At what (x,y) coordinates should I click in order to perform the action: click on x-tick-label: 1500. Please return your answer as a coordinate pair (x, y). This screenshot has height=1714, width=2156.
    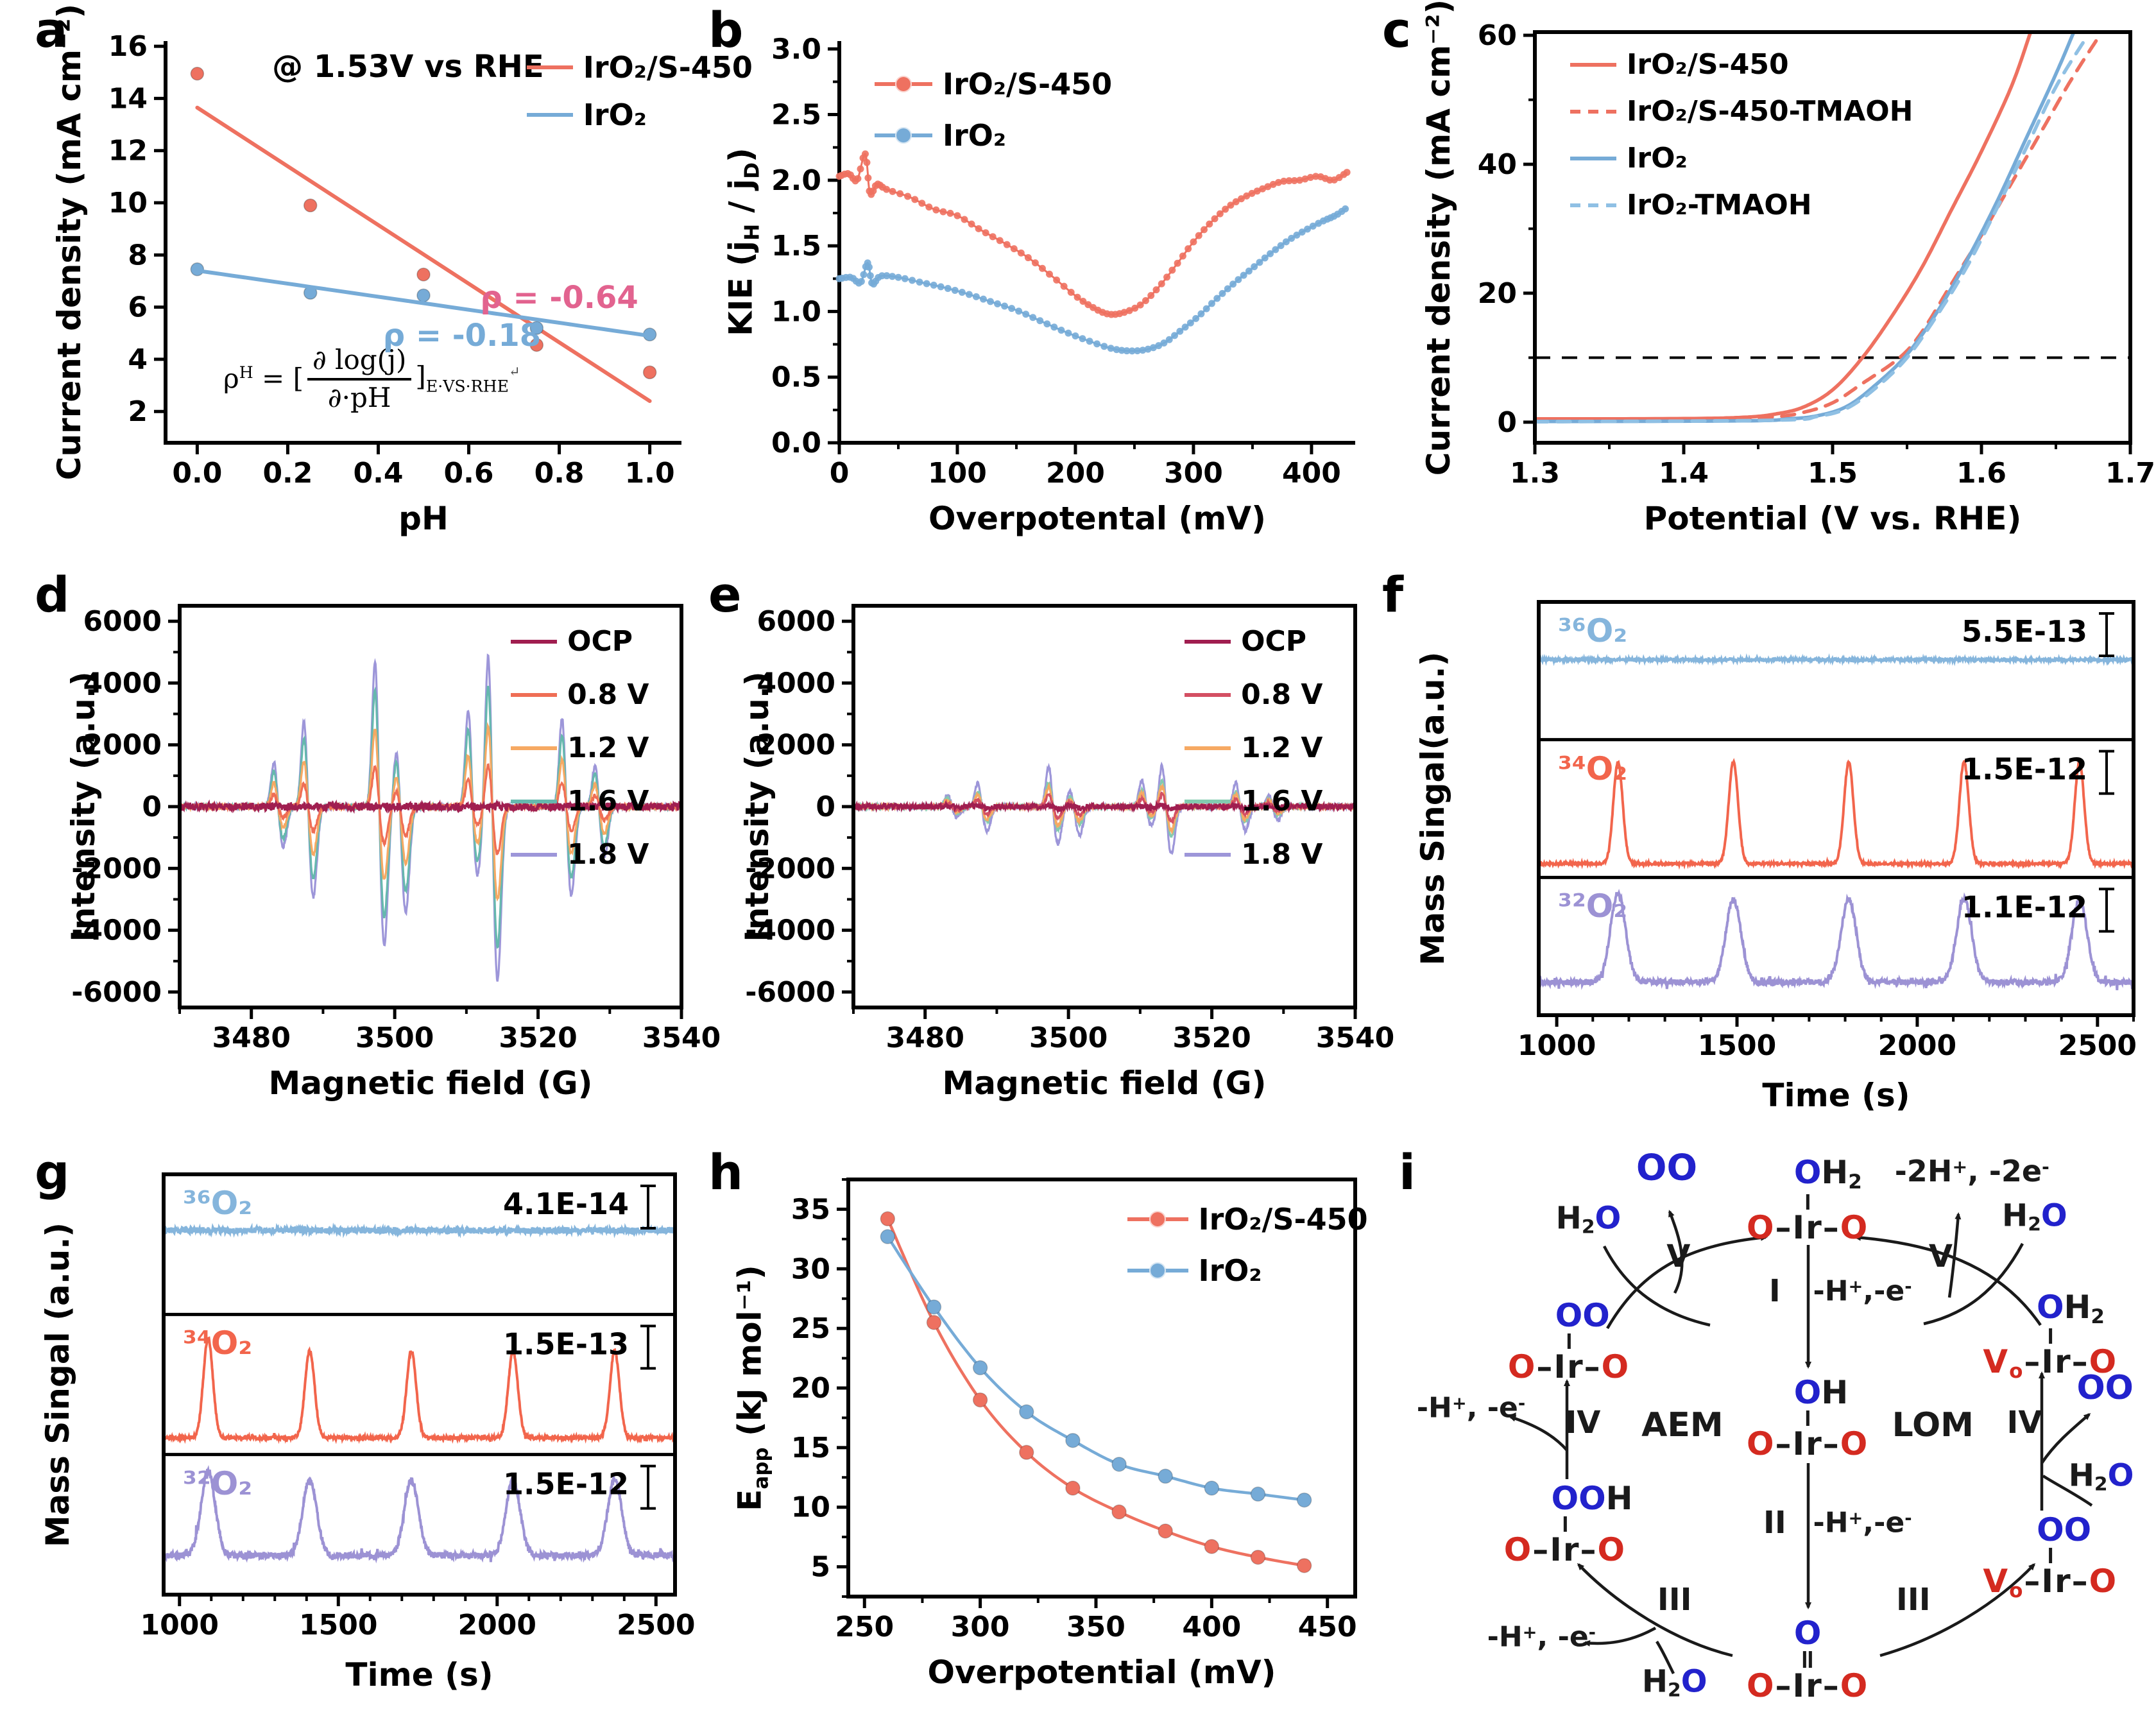
    Looking at the image, I should click on (1737, 1045).